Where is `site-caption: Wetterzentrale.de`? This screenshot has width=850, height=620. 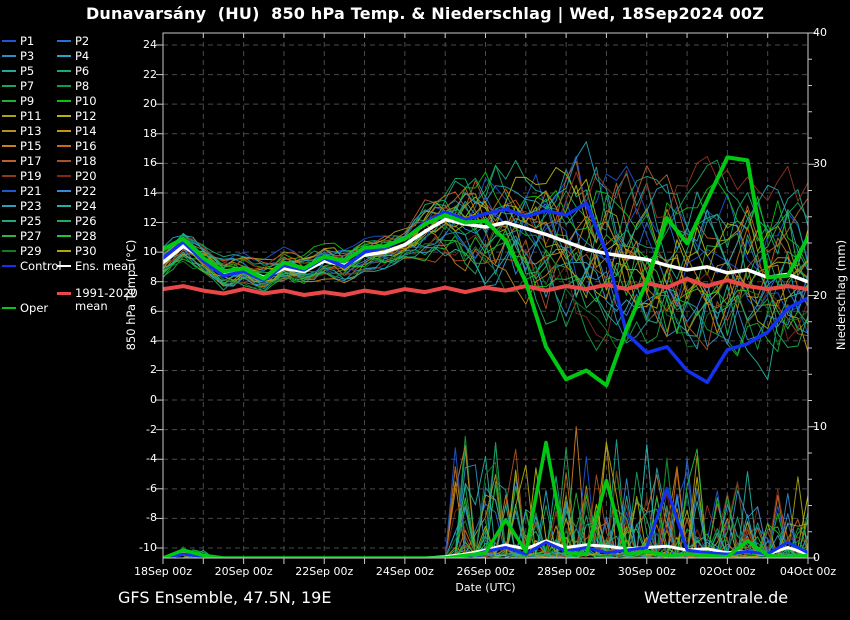
site-caption: Wetterzentrale.de is located at coordinates (716, 597).